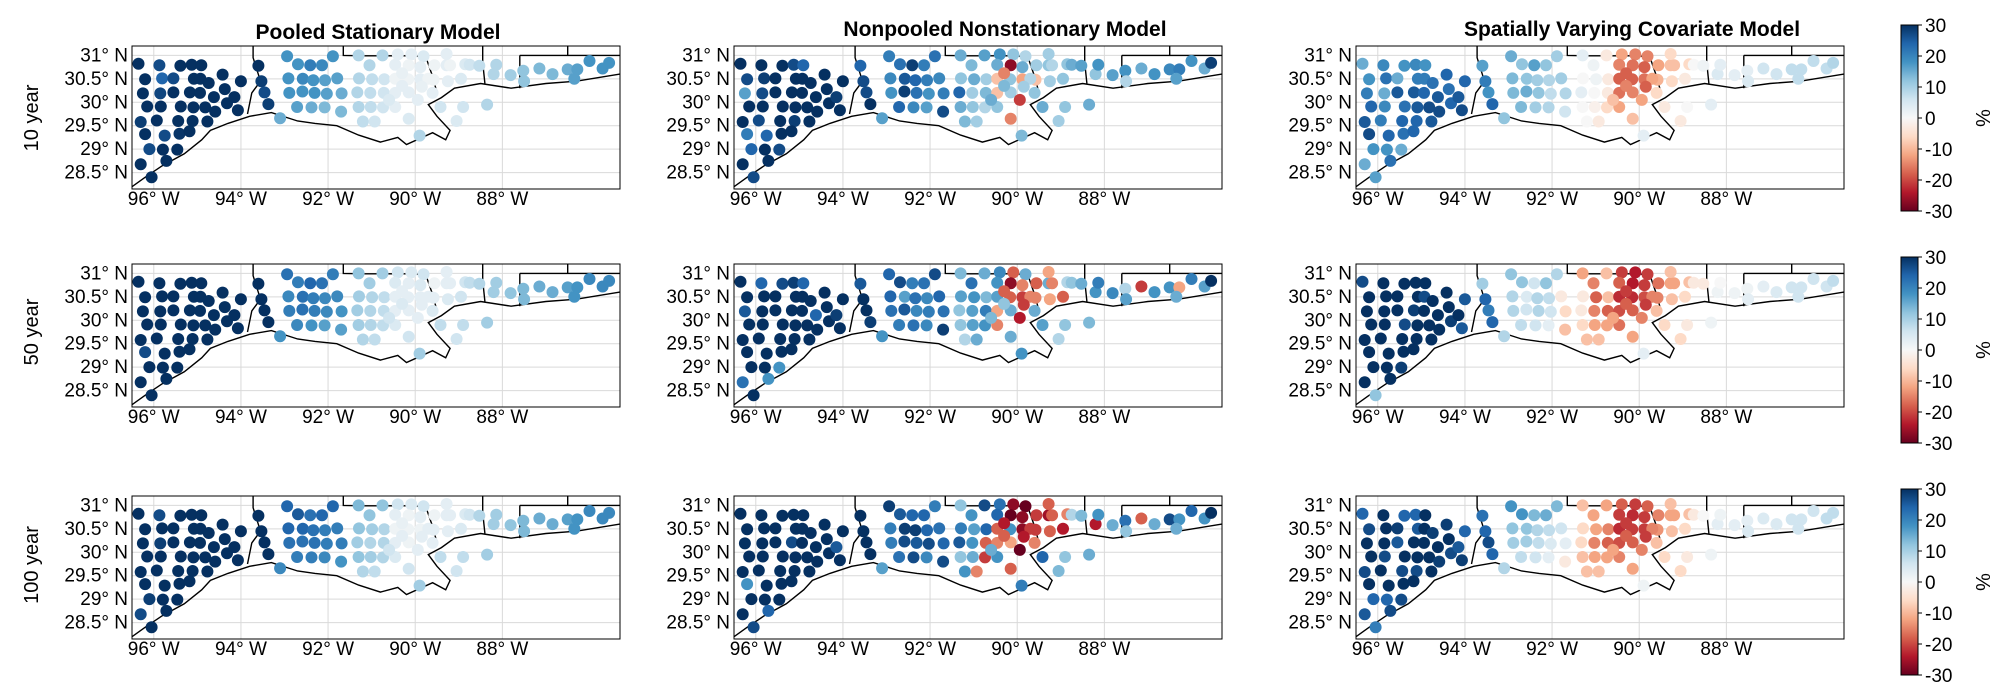 This screenshot has width=2000, height=700. What do you see at coordinates (1378, 417) in the screenshot?
I see `lon-tick-label: 96° W` at bounding box center [1378, 417].